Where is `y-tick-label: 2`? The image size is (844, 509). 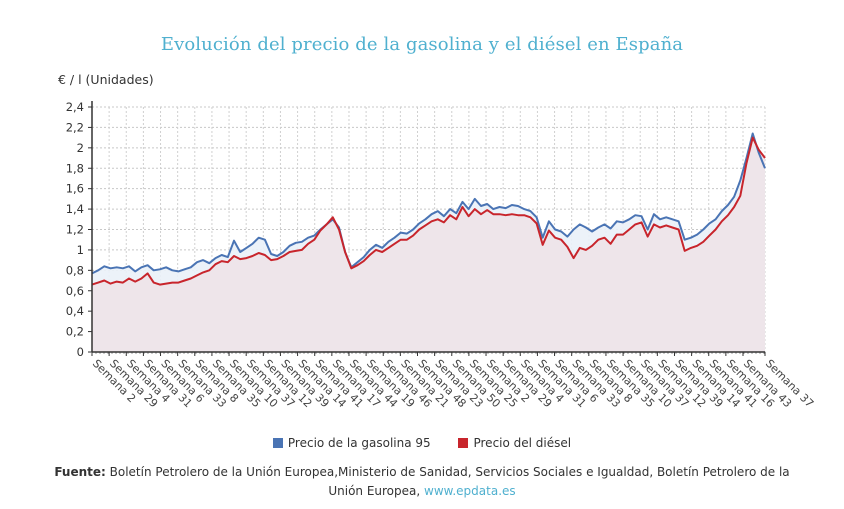 y-tick-label: 2 is located at coordinates (80, 148).